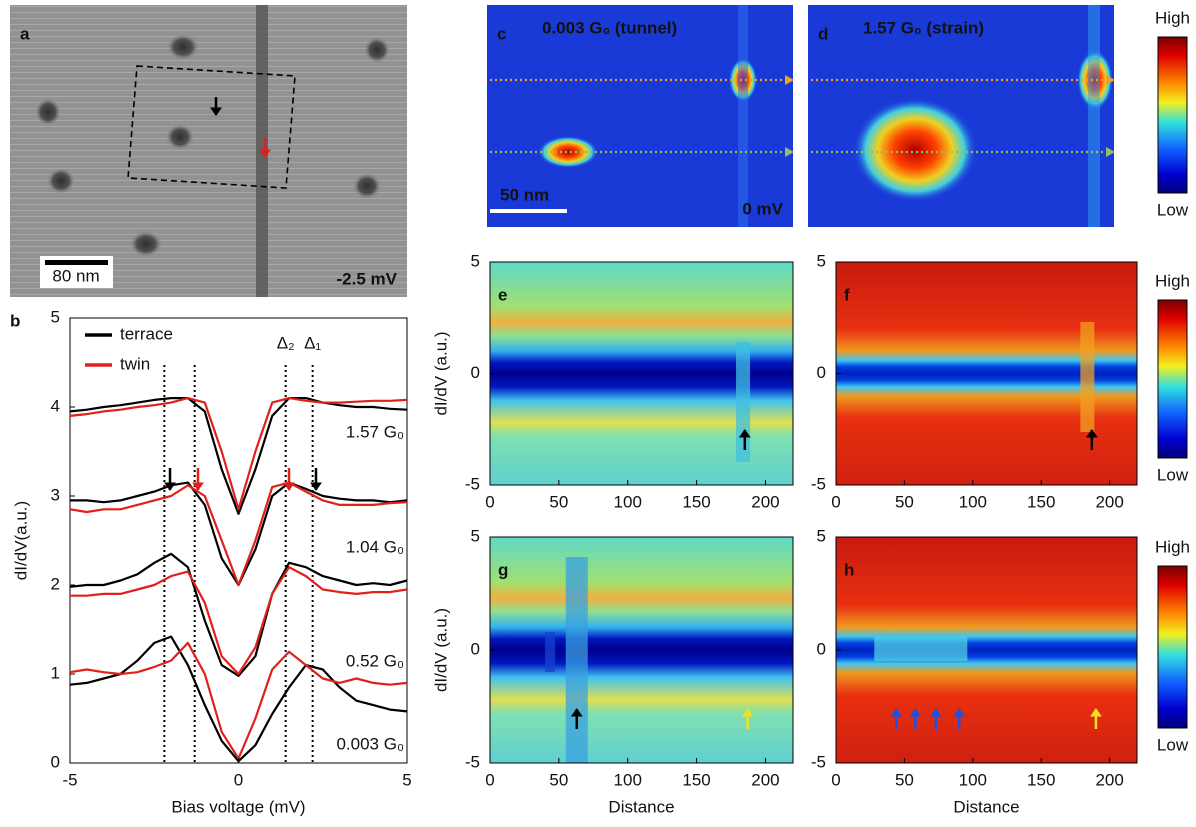 This screenshot has width=1196, height=827. I want to click on panel-label: g, so click(503, 569).